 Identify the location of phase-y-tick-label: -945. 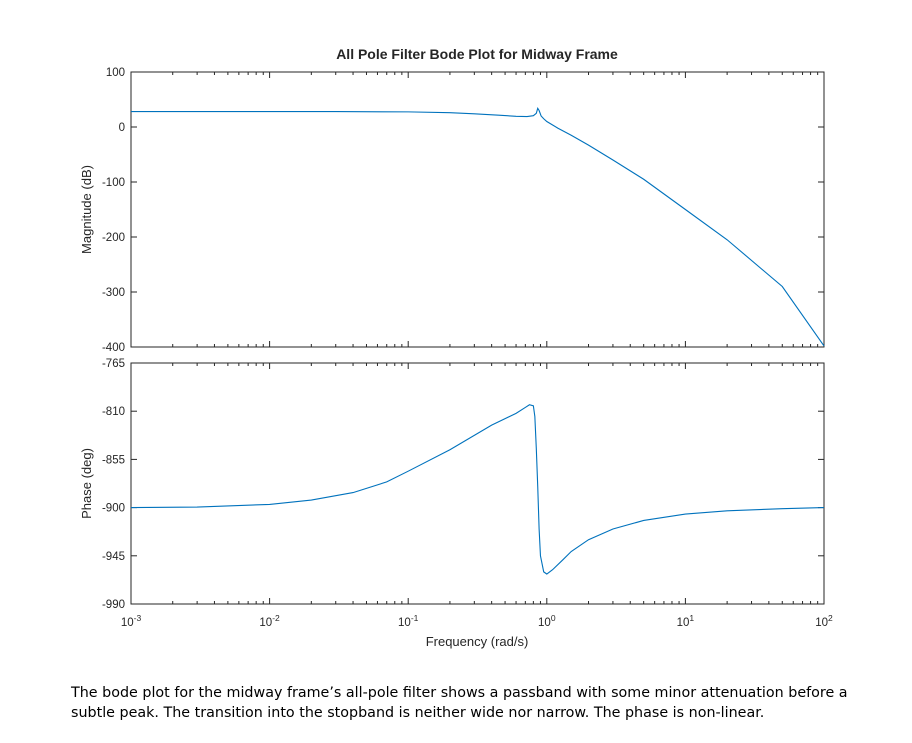
(113, 557).